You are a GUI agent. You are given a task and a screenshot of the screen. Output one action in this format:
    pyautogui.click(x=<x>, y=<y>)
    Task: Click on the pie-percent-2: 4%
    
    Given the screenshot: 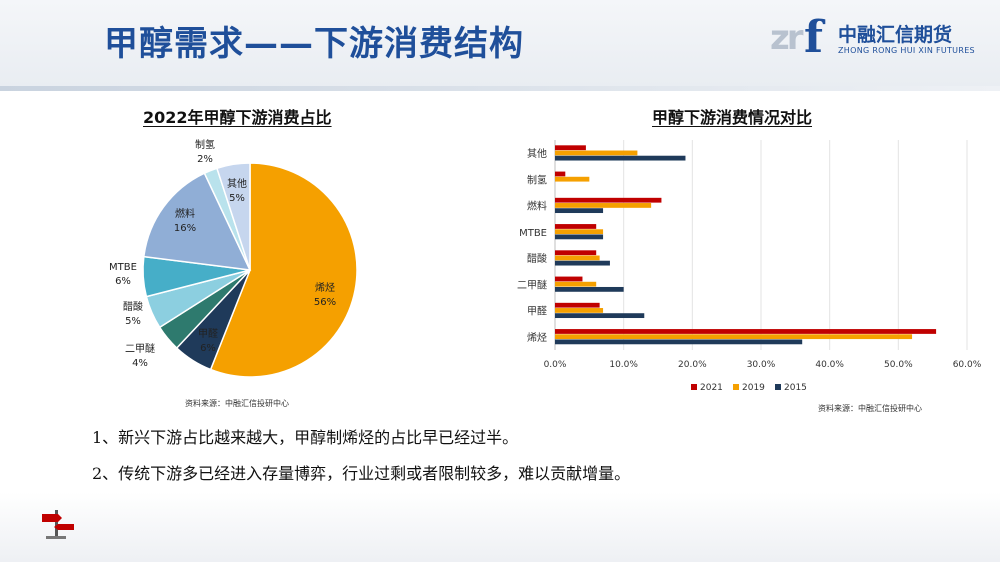 What is the action you would take?
    pyautogui.click(x=140, y=363)
    